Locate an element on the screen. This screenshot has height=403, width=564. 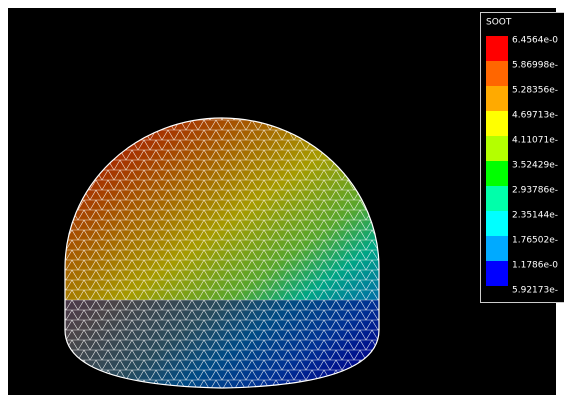
legend-label: 2.35144e- is located at coordinates (535, 216).